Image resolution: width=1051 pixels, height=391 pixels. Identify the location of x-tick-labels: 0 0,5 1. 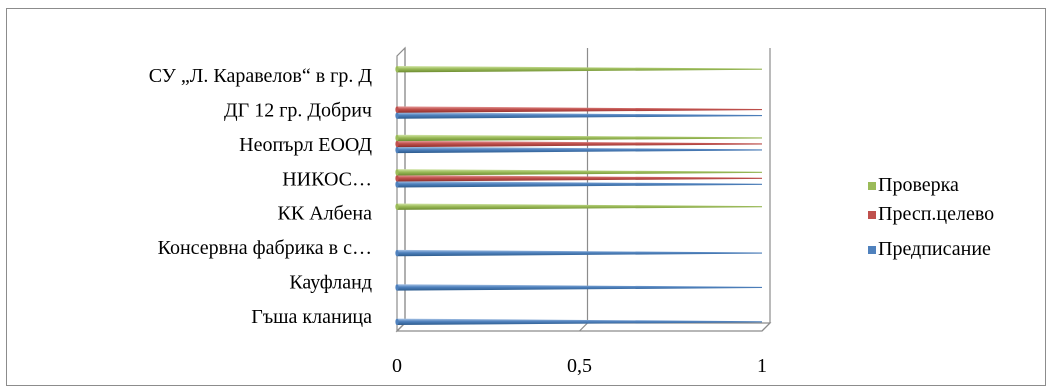
(579, 366).